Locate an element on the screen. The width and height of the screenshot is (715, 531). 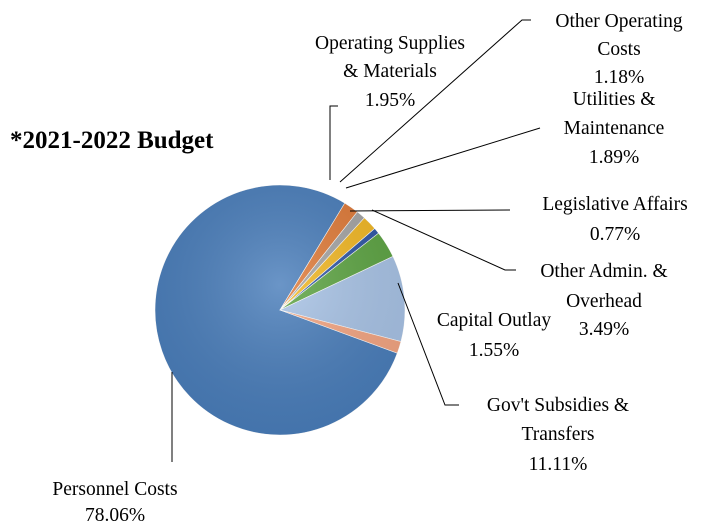
label-legislative-pct: 0.77% is located at coordinates (615, 234).